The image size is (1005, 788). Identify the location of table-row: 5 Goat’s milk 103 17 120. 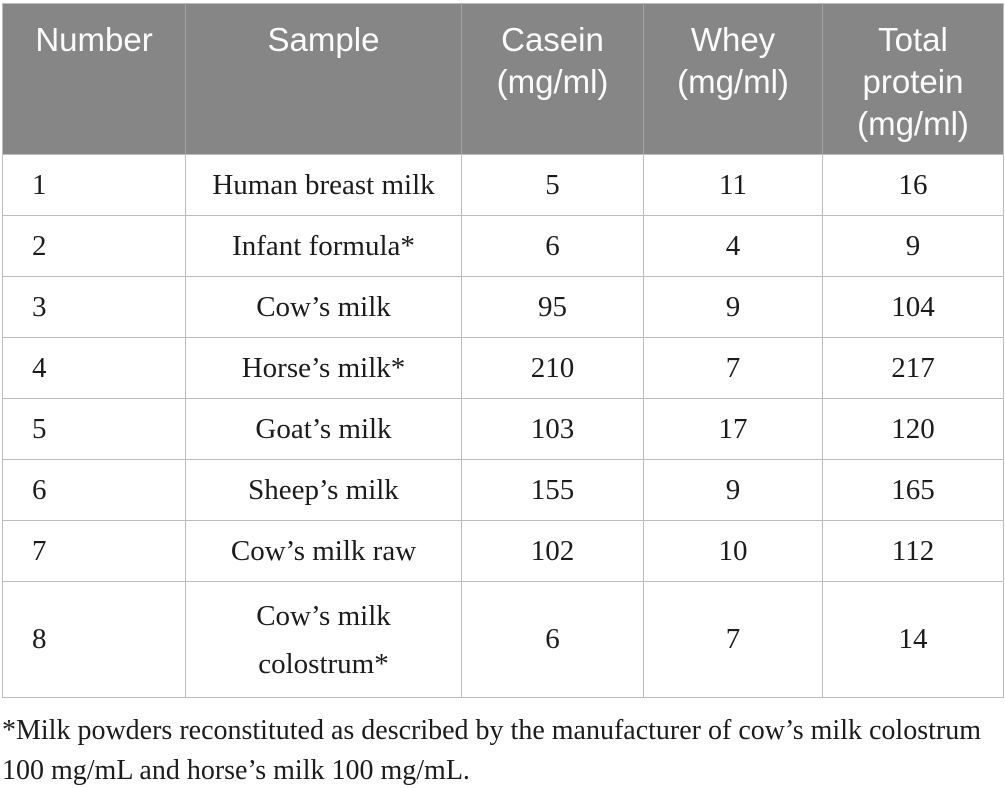
(503, 429).